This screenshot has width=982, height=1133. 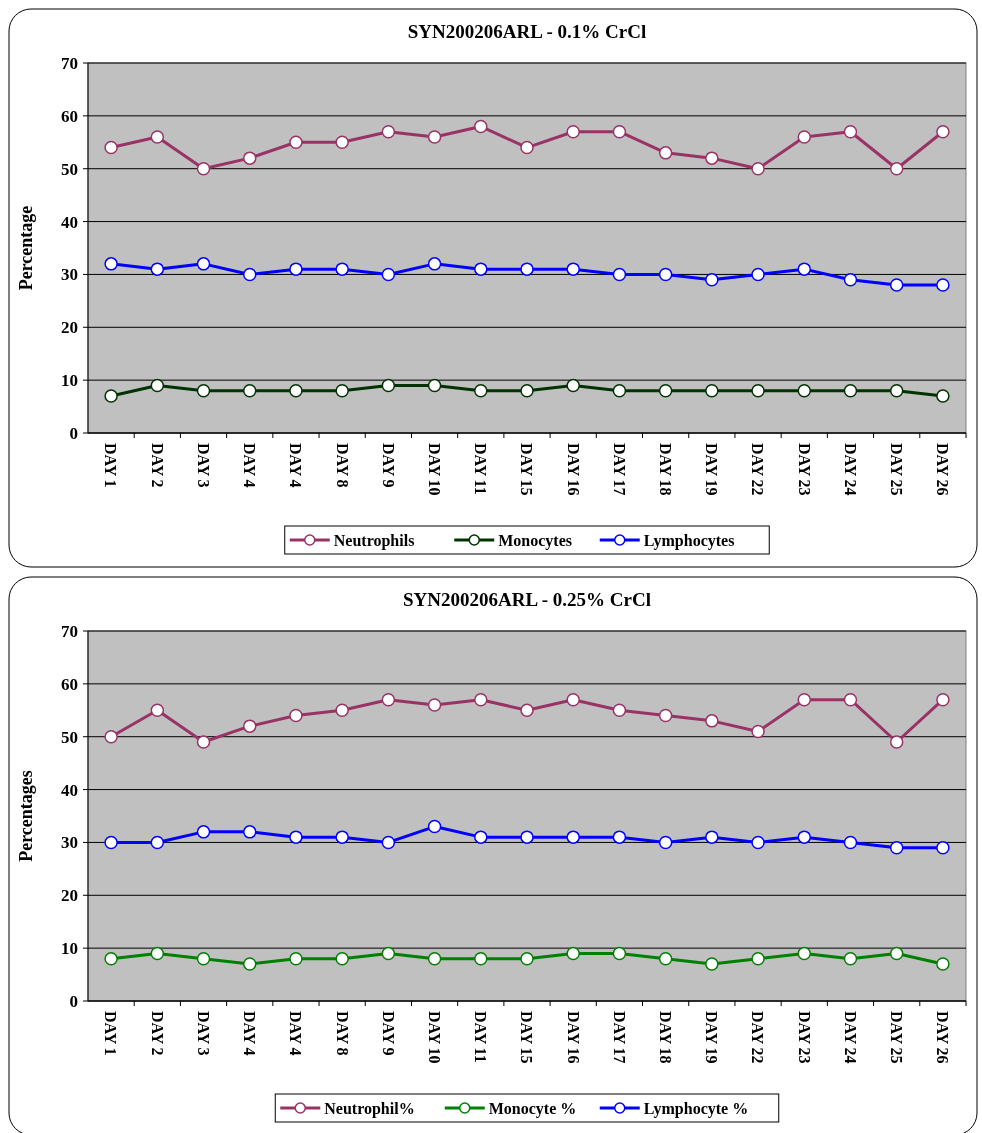 What do you see at coordinates (369, 1108) in the screenshot?
I see `legend-label: Neutrophil%` at bounding box center [369, 1108].